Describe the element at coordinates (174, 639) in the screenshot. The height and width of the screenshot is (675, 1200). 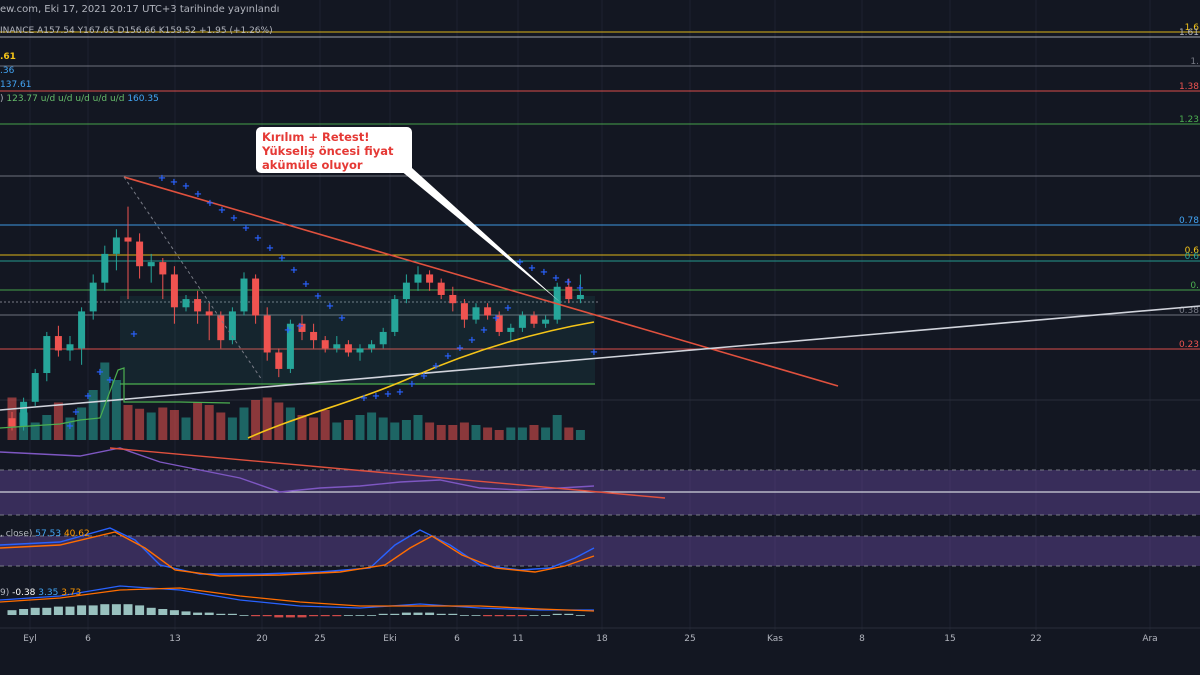
I see `x-tick-label: 13` at that location.